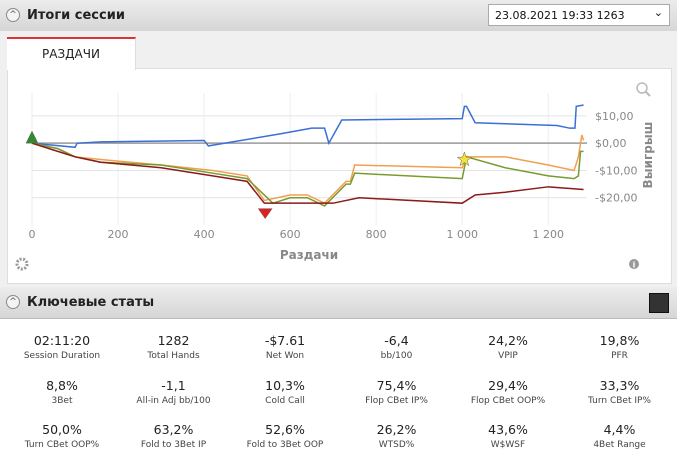  What do you see at coordinates (285, 385) in the screenshot?
I see `stat-value: 10,3%` at bounding box center [285, 385].